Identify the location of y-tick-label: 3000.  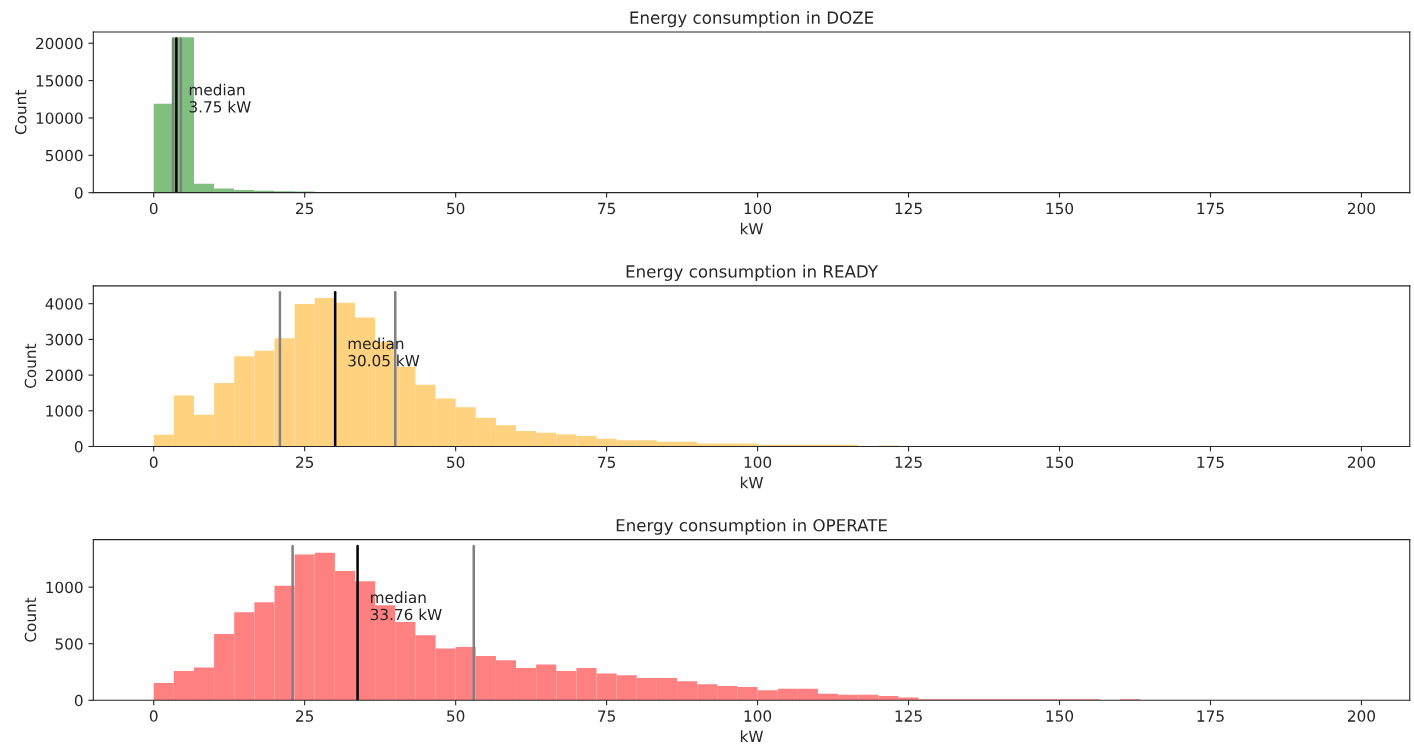
(64, 339).